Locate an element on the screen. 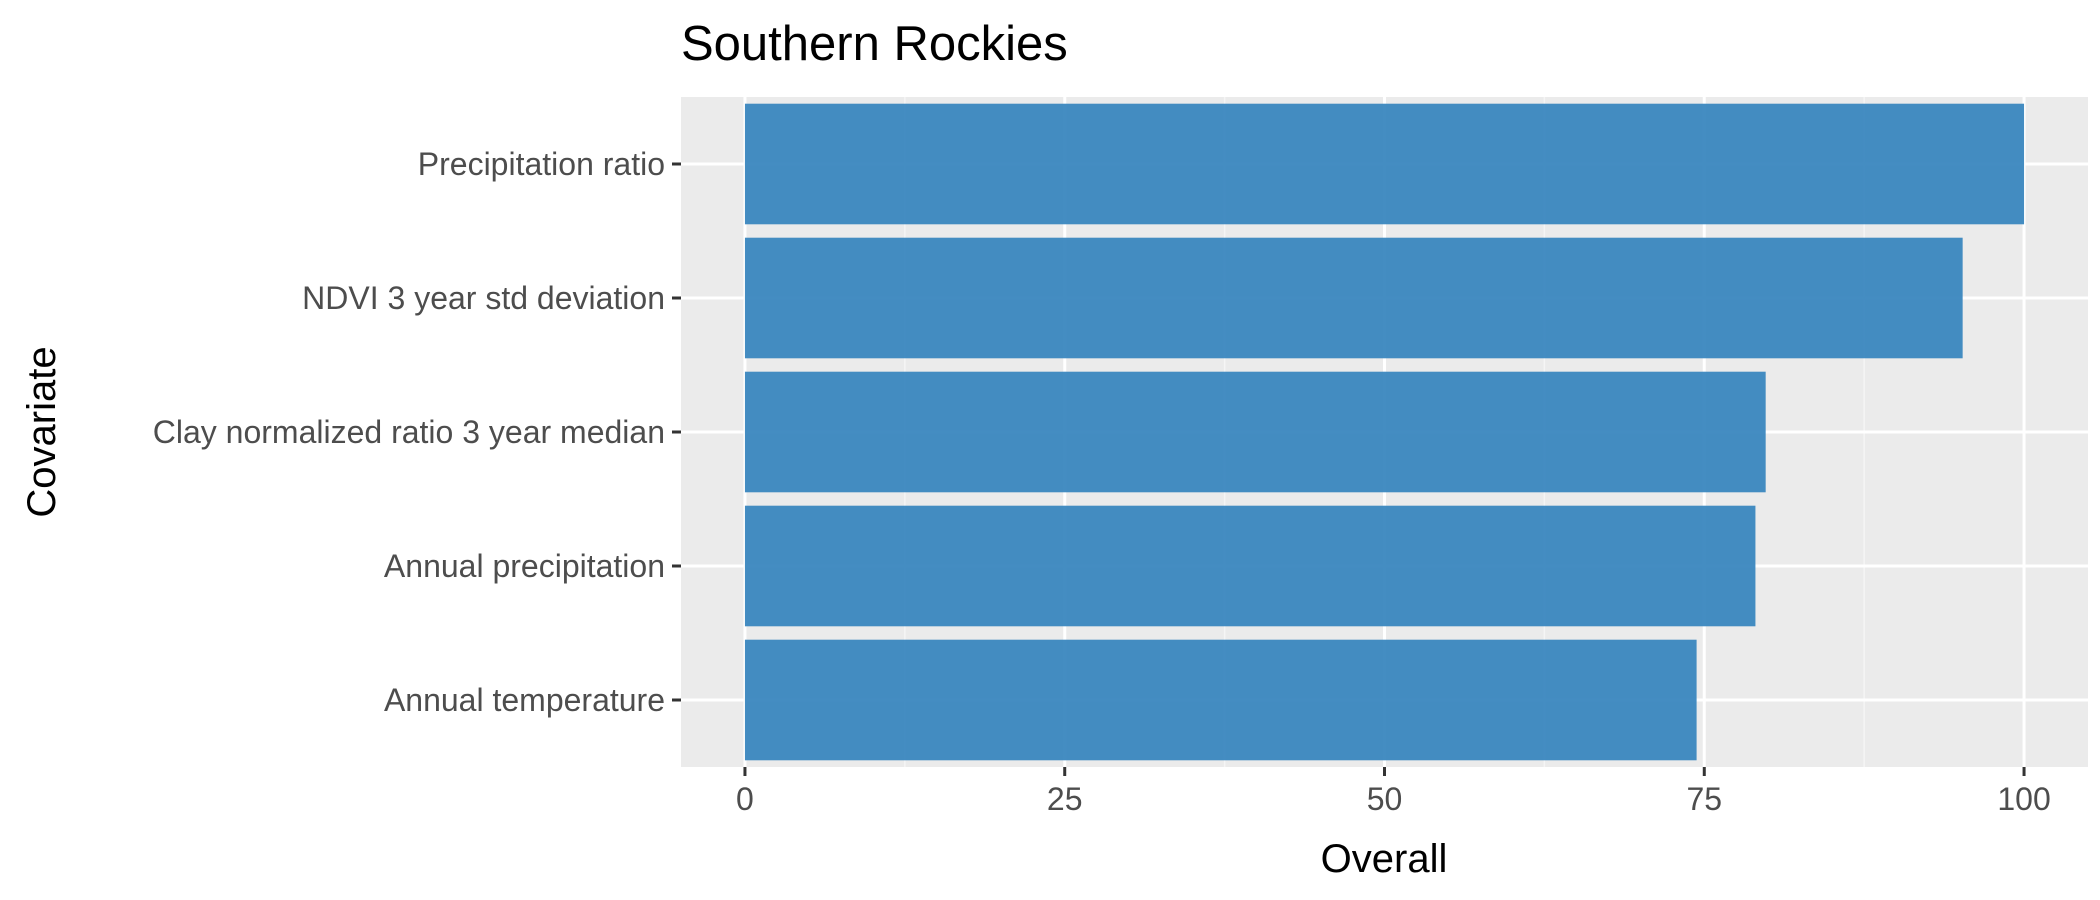 The height and width of the screenshot is (900, 2100). y-tick-label: Precipitation ratio is located at coordinates (541, 164).